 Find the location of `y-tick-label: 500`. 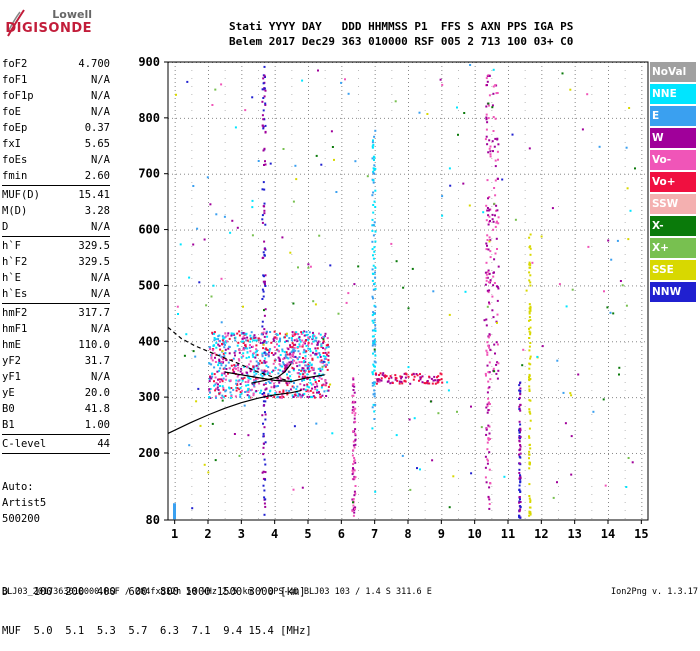

y-tick-label: 500 is located at coordinates (149, 285).